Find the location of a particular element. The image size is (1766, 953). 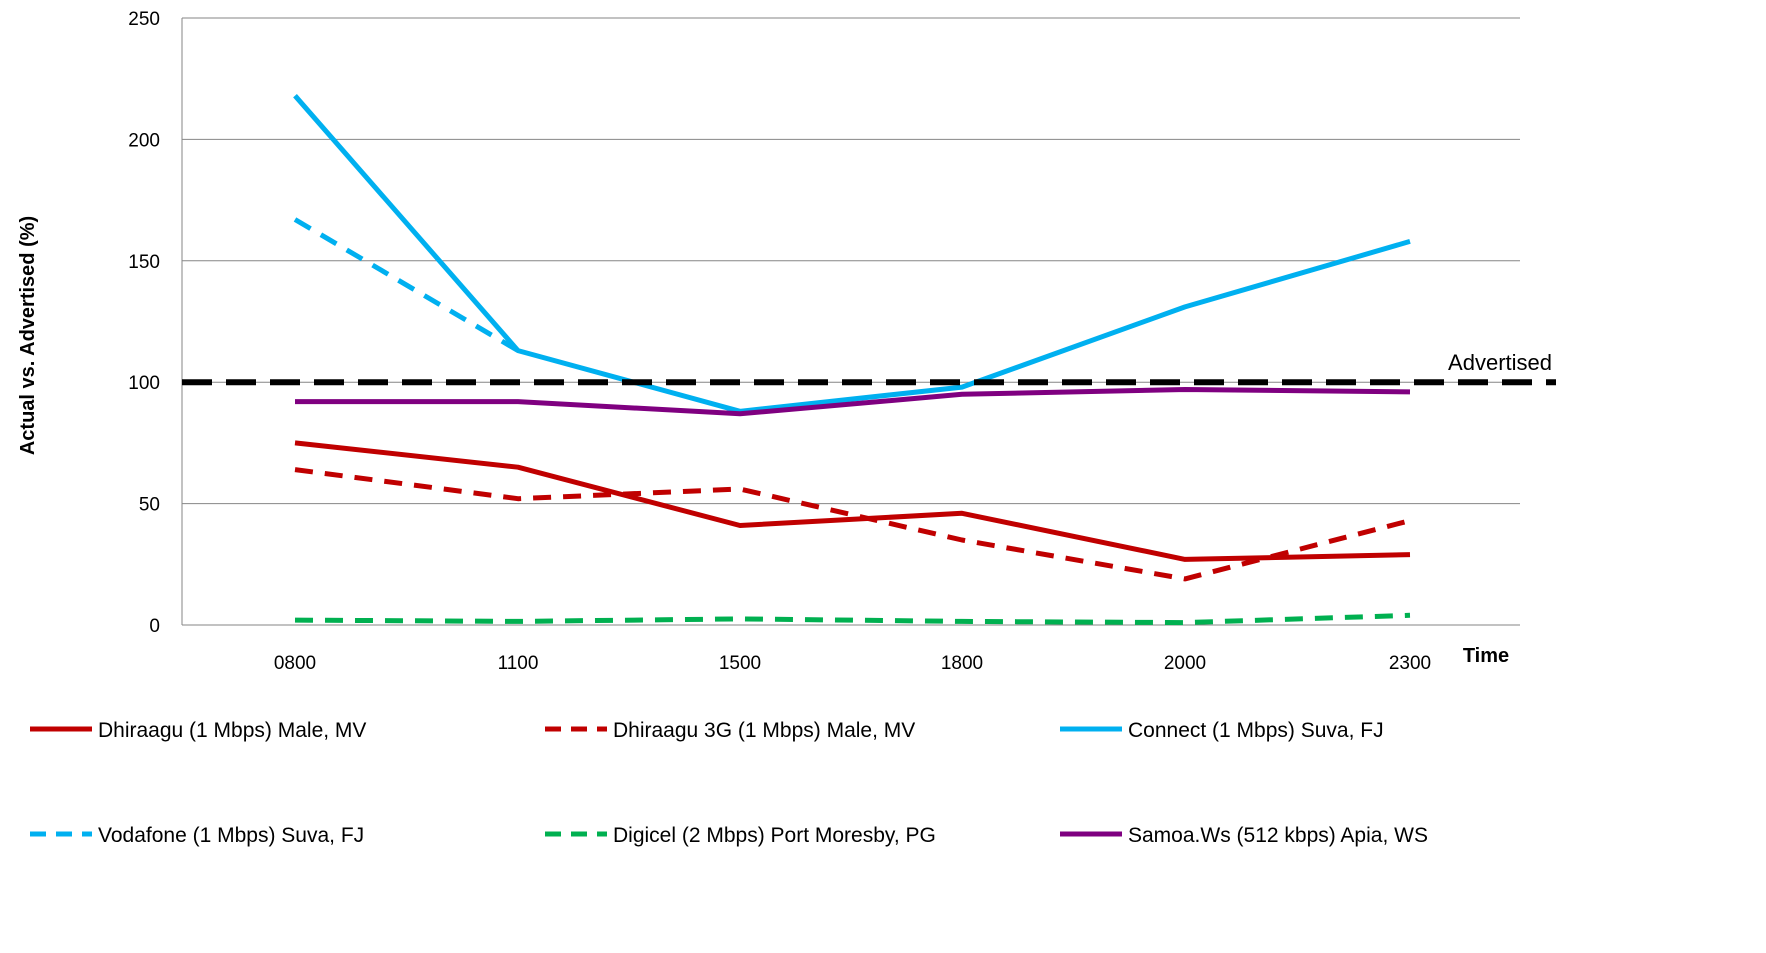

x-tick-label: 1500 is located at coordinates (740, 663).